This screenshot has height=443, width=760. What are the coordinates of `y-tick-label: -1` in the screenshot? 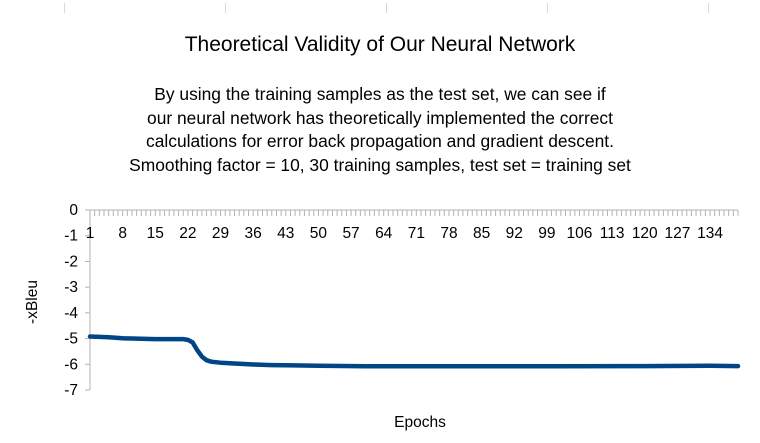 It's located at (71, 236).